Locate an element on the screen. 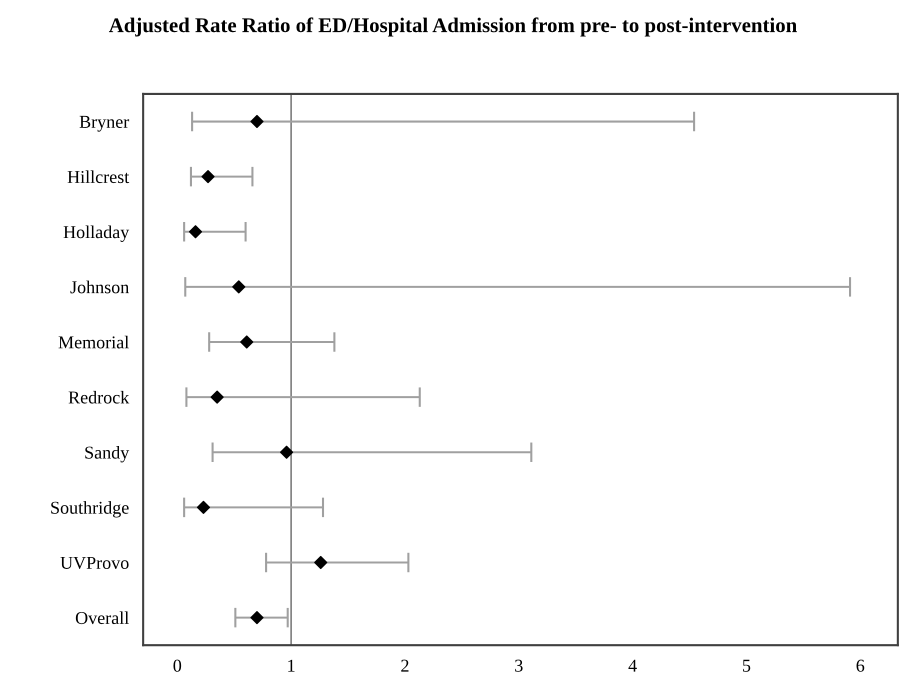 The width and height of the screenshot is (906, 696). y-tick-label: UVProvo is located at coordinates (94, 563).